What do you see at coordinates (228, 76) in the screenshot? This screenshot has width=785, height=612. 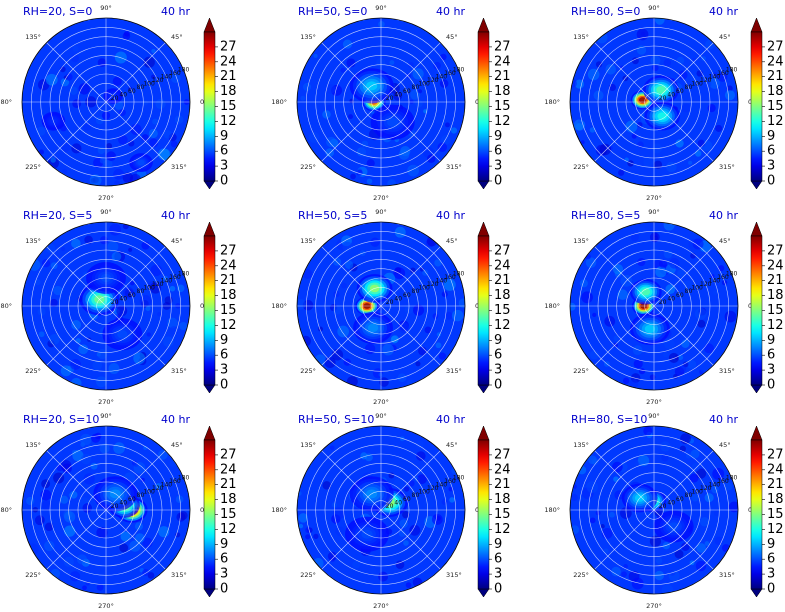 I see `colorbar-tick-label: 21` at bounding box center [228, 76].